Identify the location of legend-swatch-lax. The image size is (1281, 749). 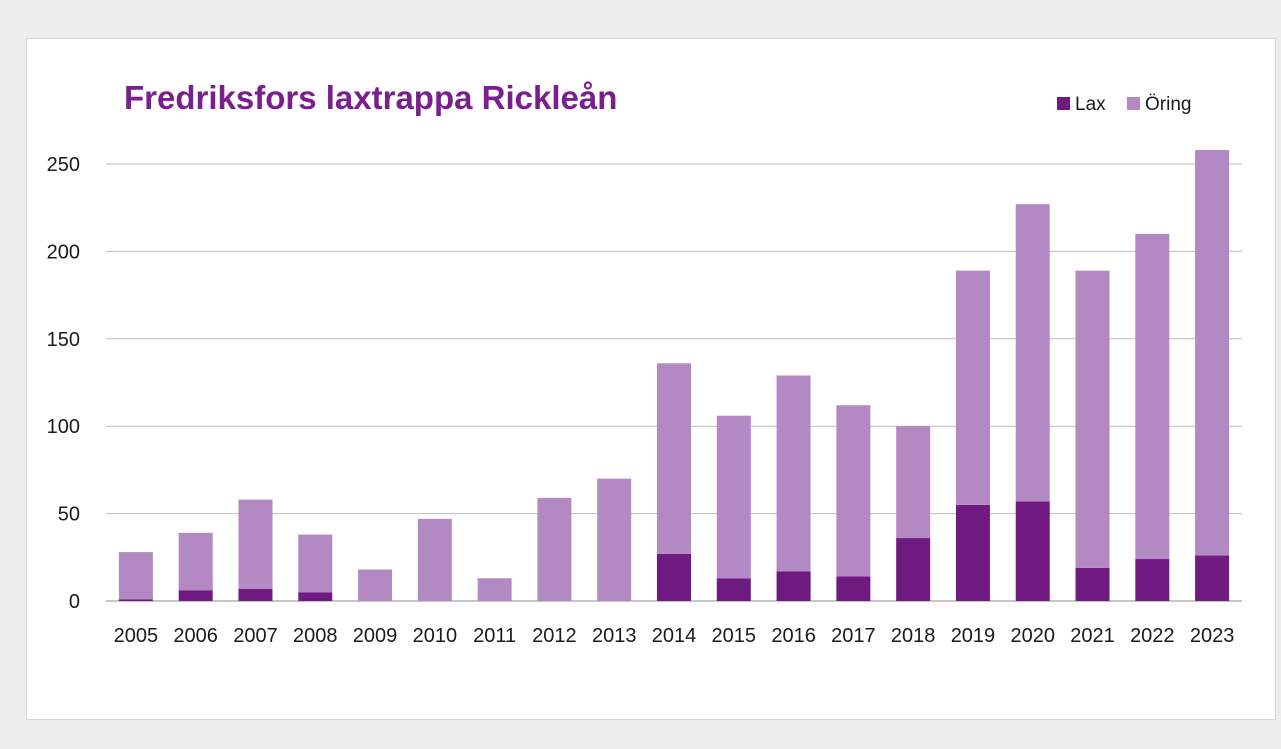
(1063, 103).